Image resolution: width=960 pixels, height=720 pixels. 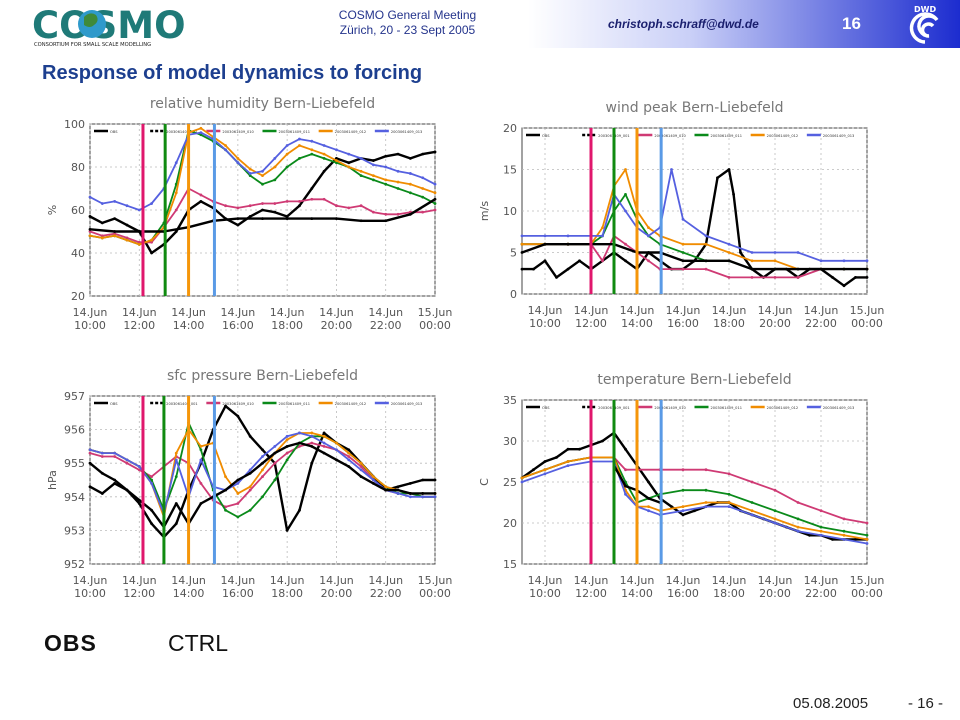 I want to click on x-tick-label-time: 22:00, so click(x=386, y=593).